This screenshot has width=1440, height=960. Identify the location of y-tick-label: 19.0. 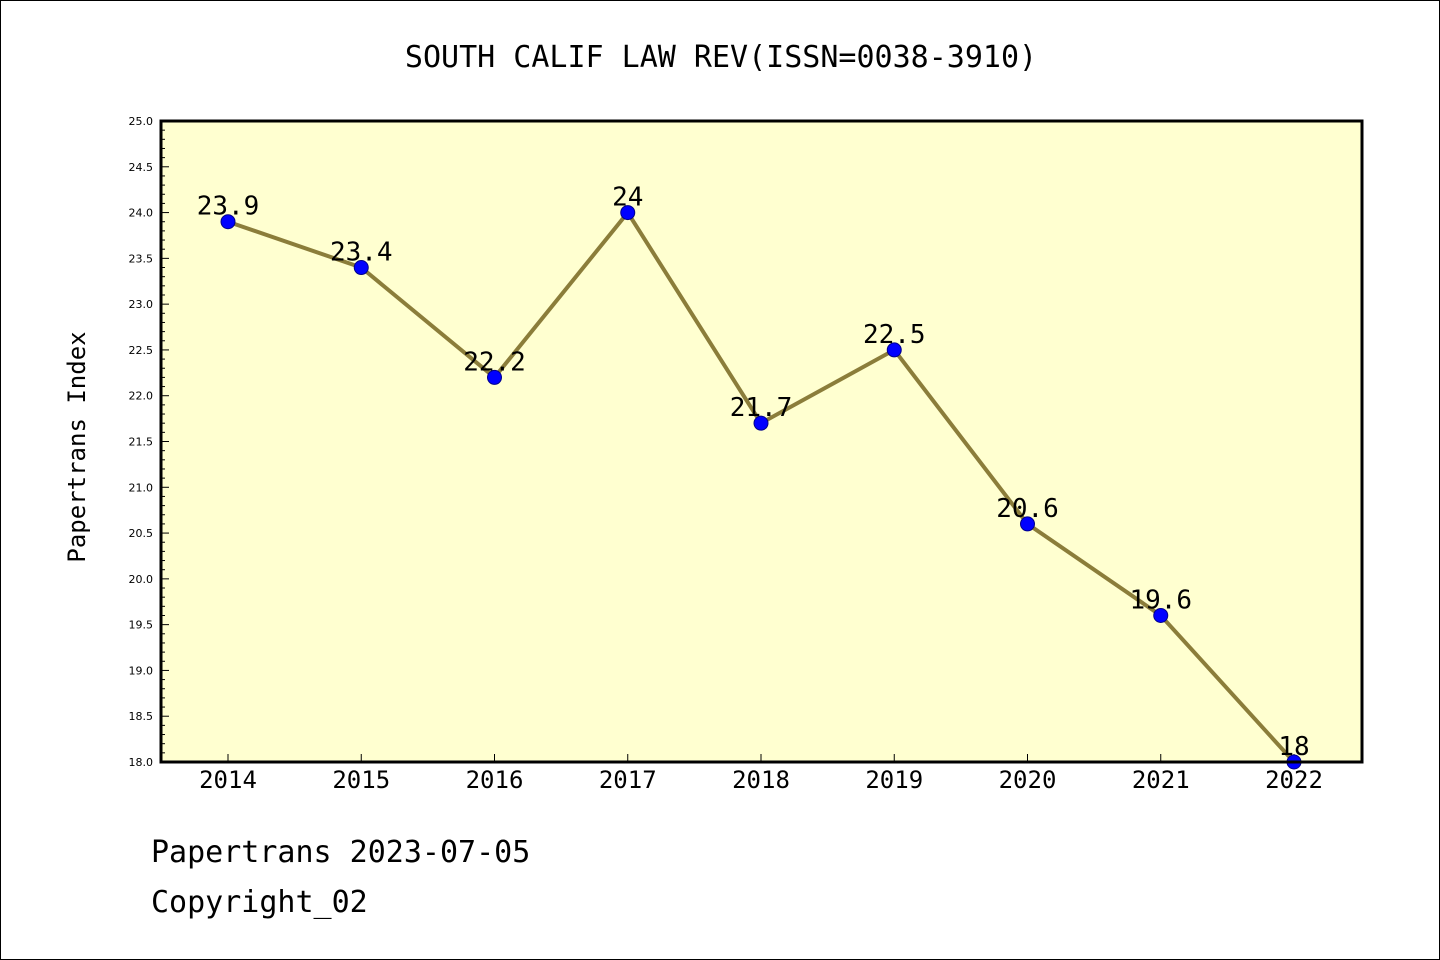
(141, 670).